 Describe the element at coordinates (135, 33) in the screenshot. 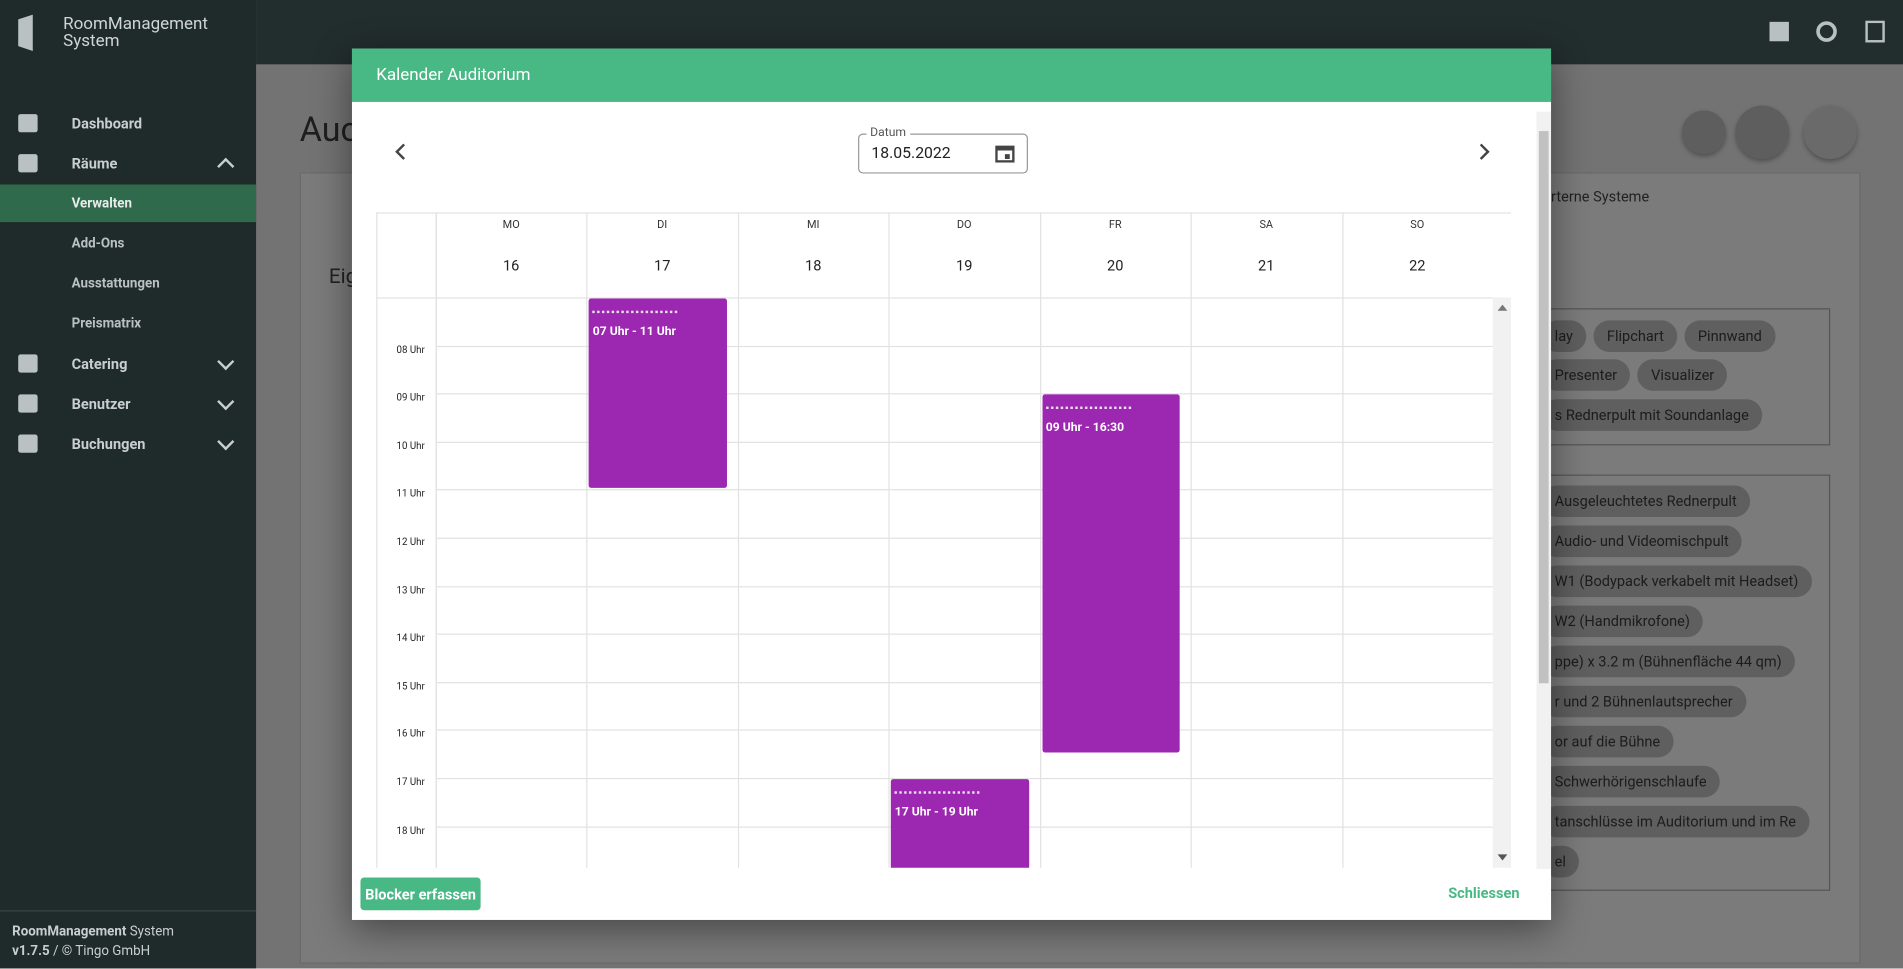

I see `brand: RoomManagement System` at that location.